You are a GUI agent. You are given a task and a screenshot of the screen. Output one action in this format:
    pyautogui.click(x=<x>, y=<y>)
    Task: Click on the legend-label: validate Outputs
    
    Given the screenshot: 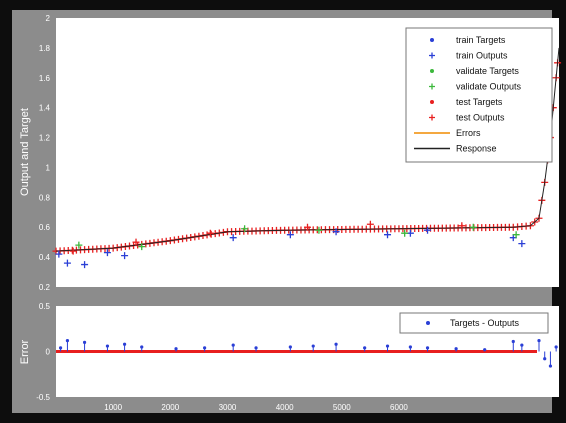 What is the action you would take?
    pyautogui.click(x=489, y=87)
    